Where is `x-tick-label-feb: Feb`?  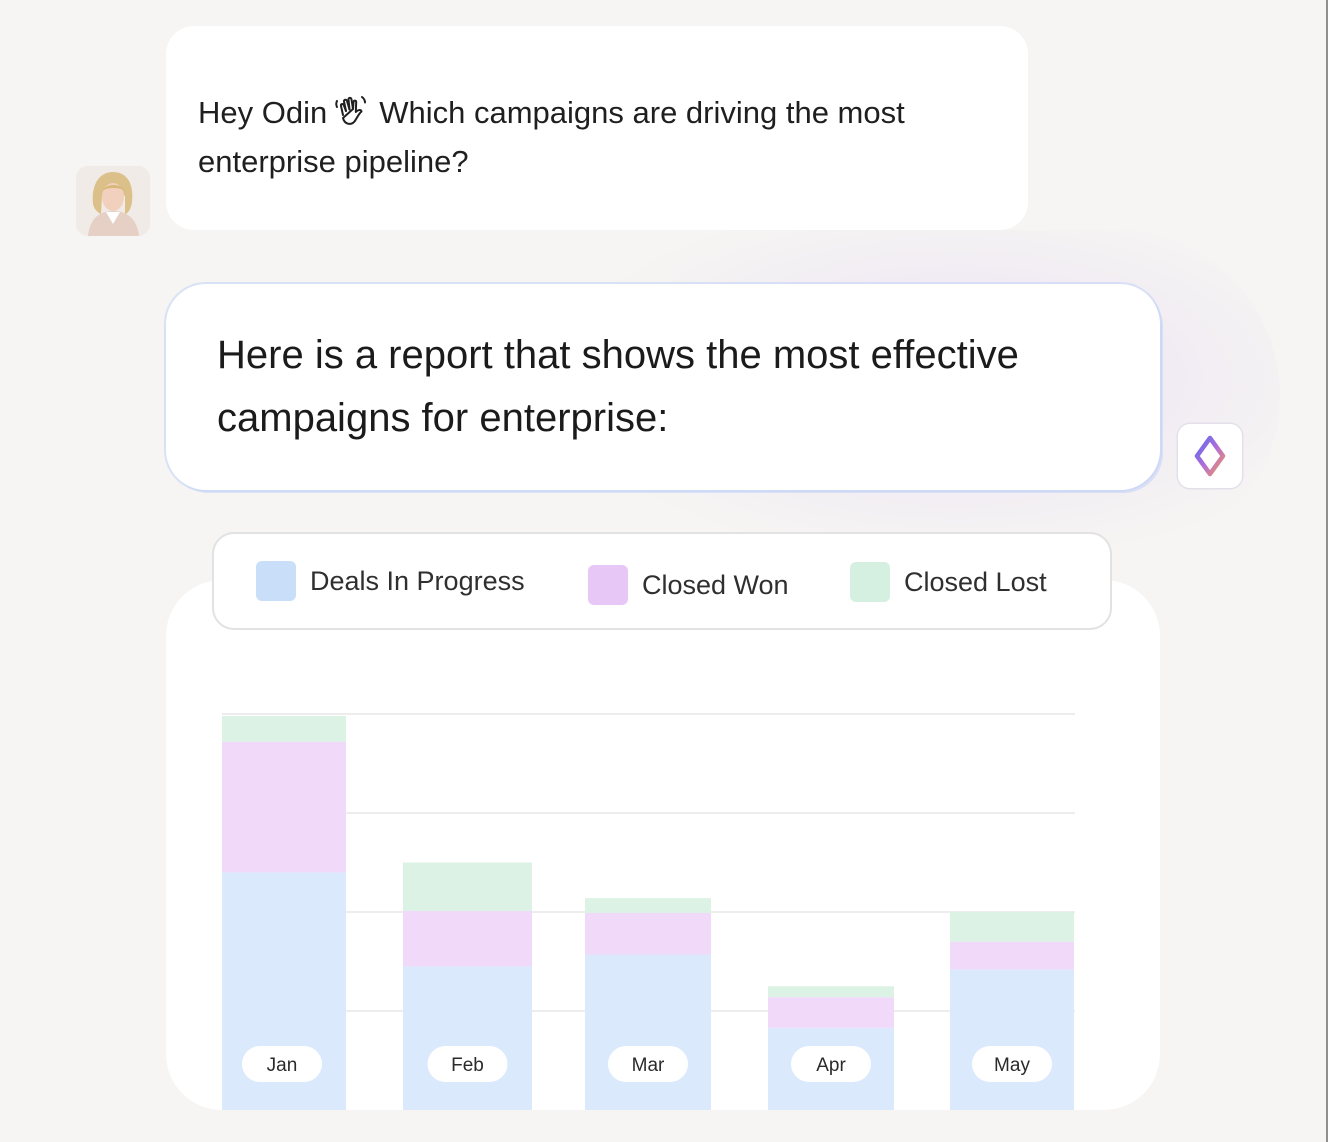
x-tick-label-feb: Feb is located at coordinates (467, 1065).